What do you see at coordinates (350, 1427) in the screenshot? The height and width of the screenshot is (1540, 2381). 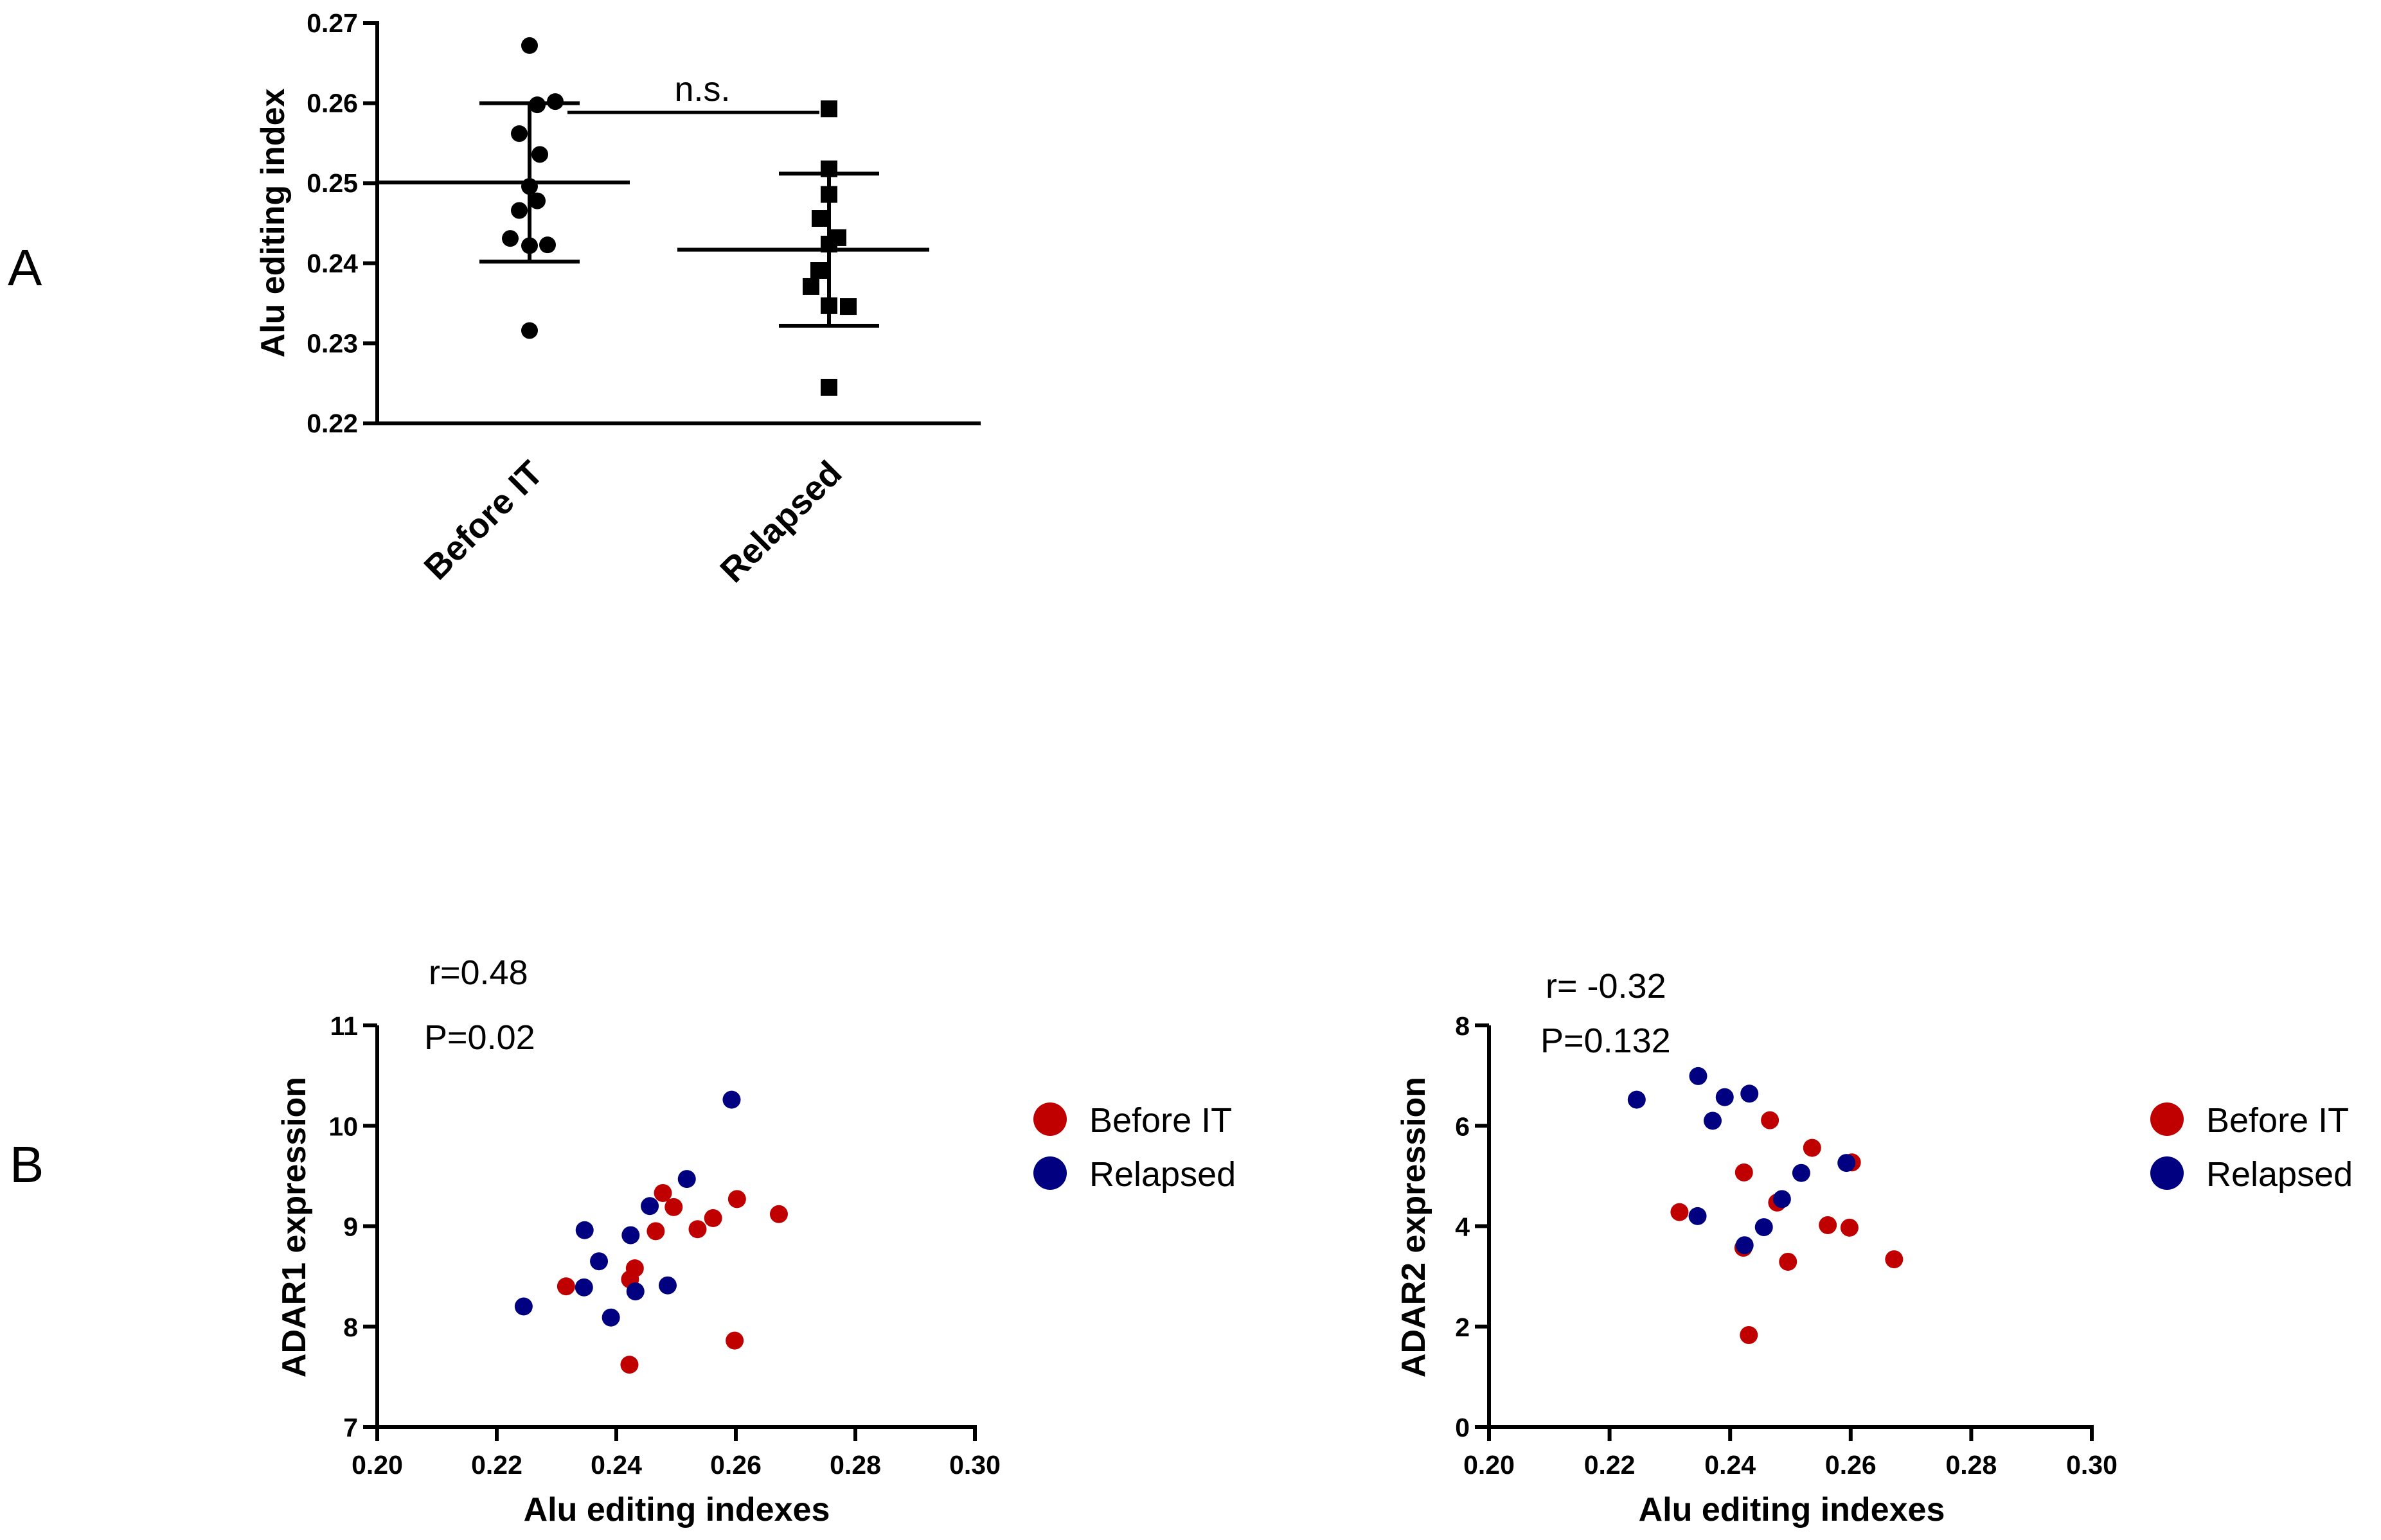 I see `y-tick-label: 7` at bounding box center [350, 1427].